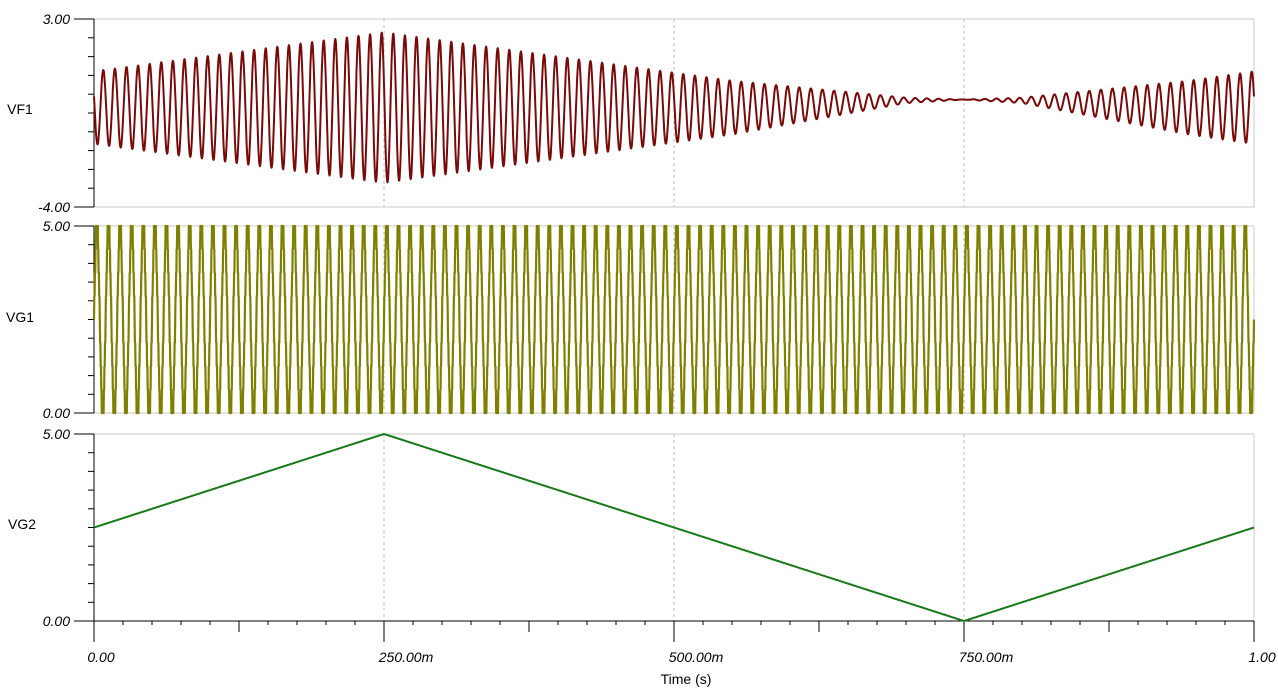 This screenshot has width=1278, height=698. What do you see at coordinates (54, 207) in the screenshot?
I see `y-tick-label: -4.00` at bounding box center [54, 207].